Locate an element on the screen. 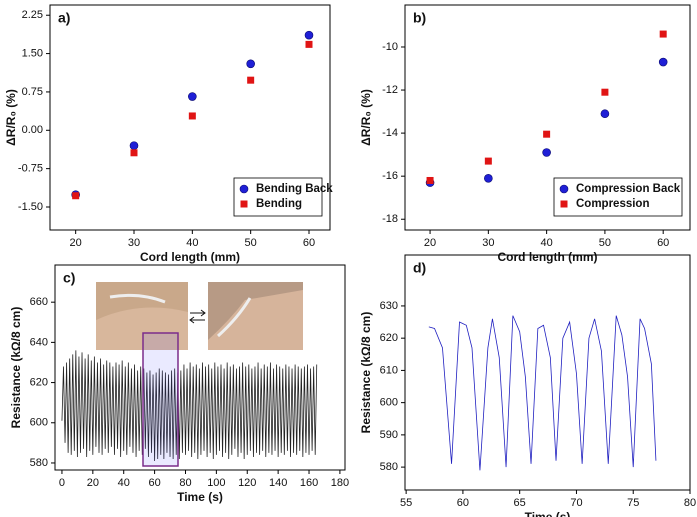 The width and height of the screenshot is (697, 517). x-tick-label: 100 is located at coordinates (216, 483).